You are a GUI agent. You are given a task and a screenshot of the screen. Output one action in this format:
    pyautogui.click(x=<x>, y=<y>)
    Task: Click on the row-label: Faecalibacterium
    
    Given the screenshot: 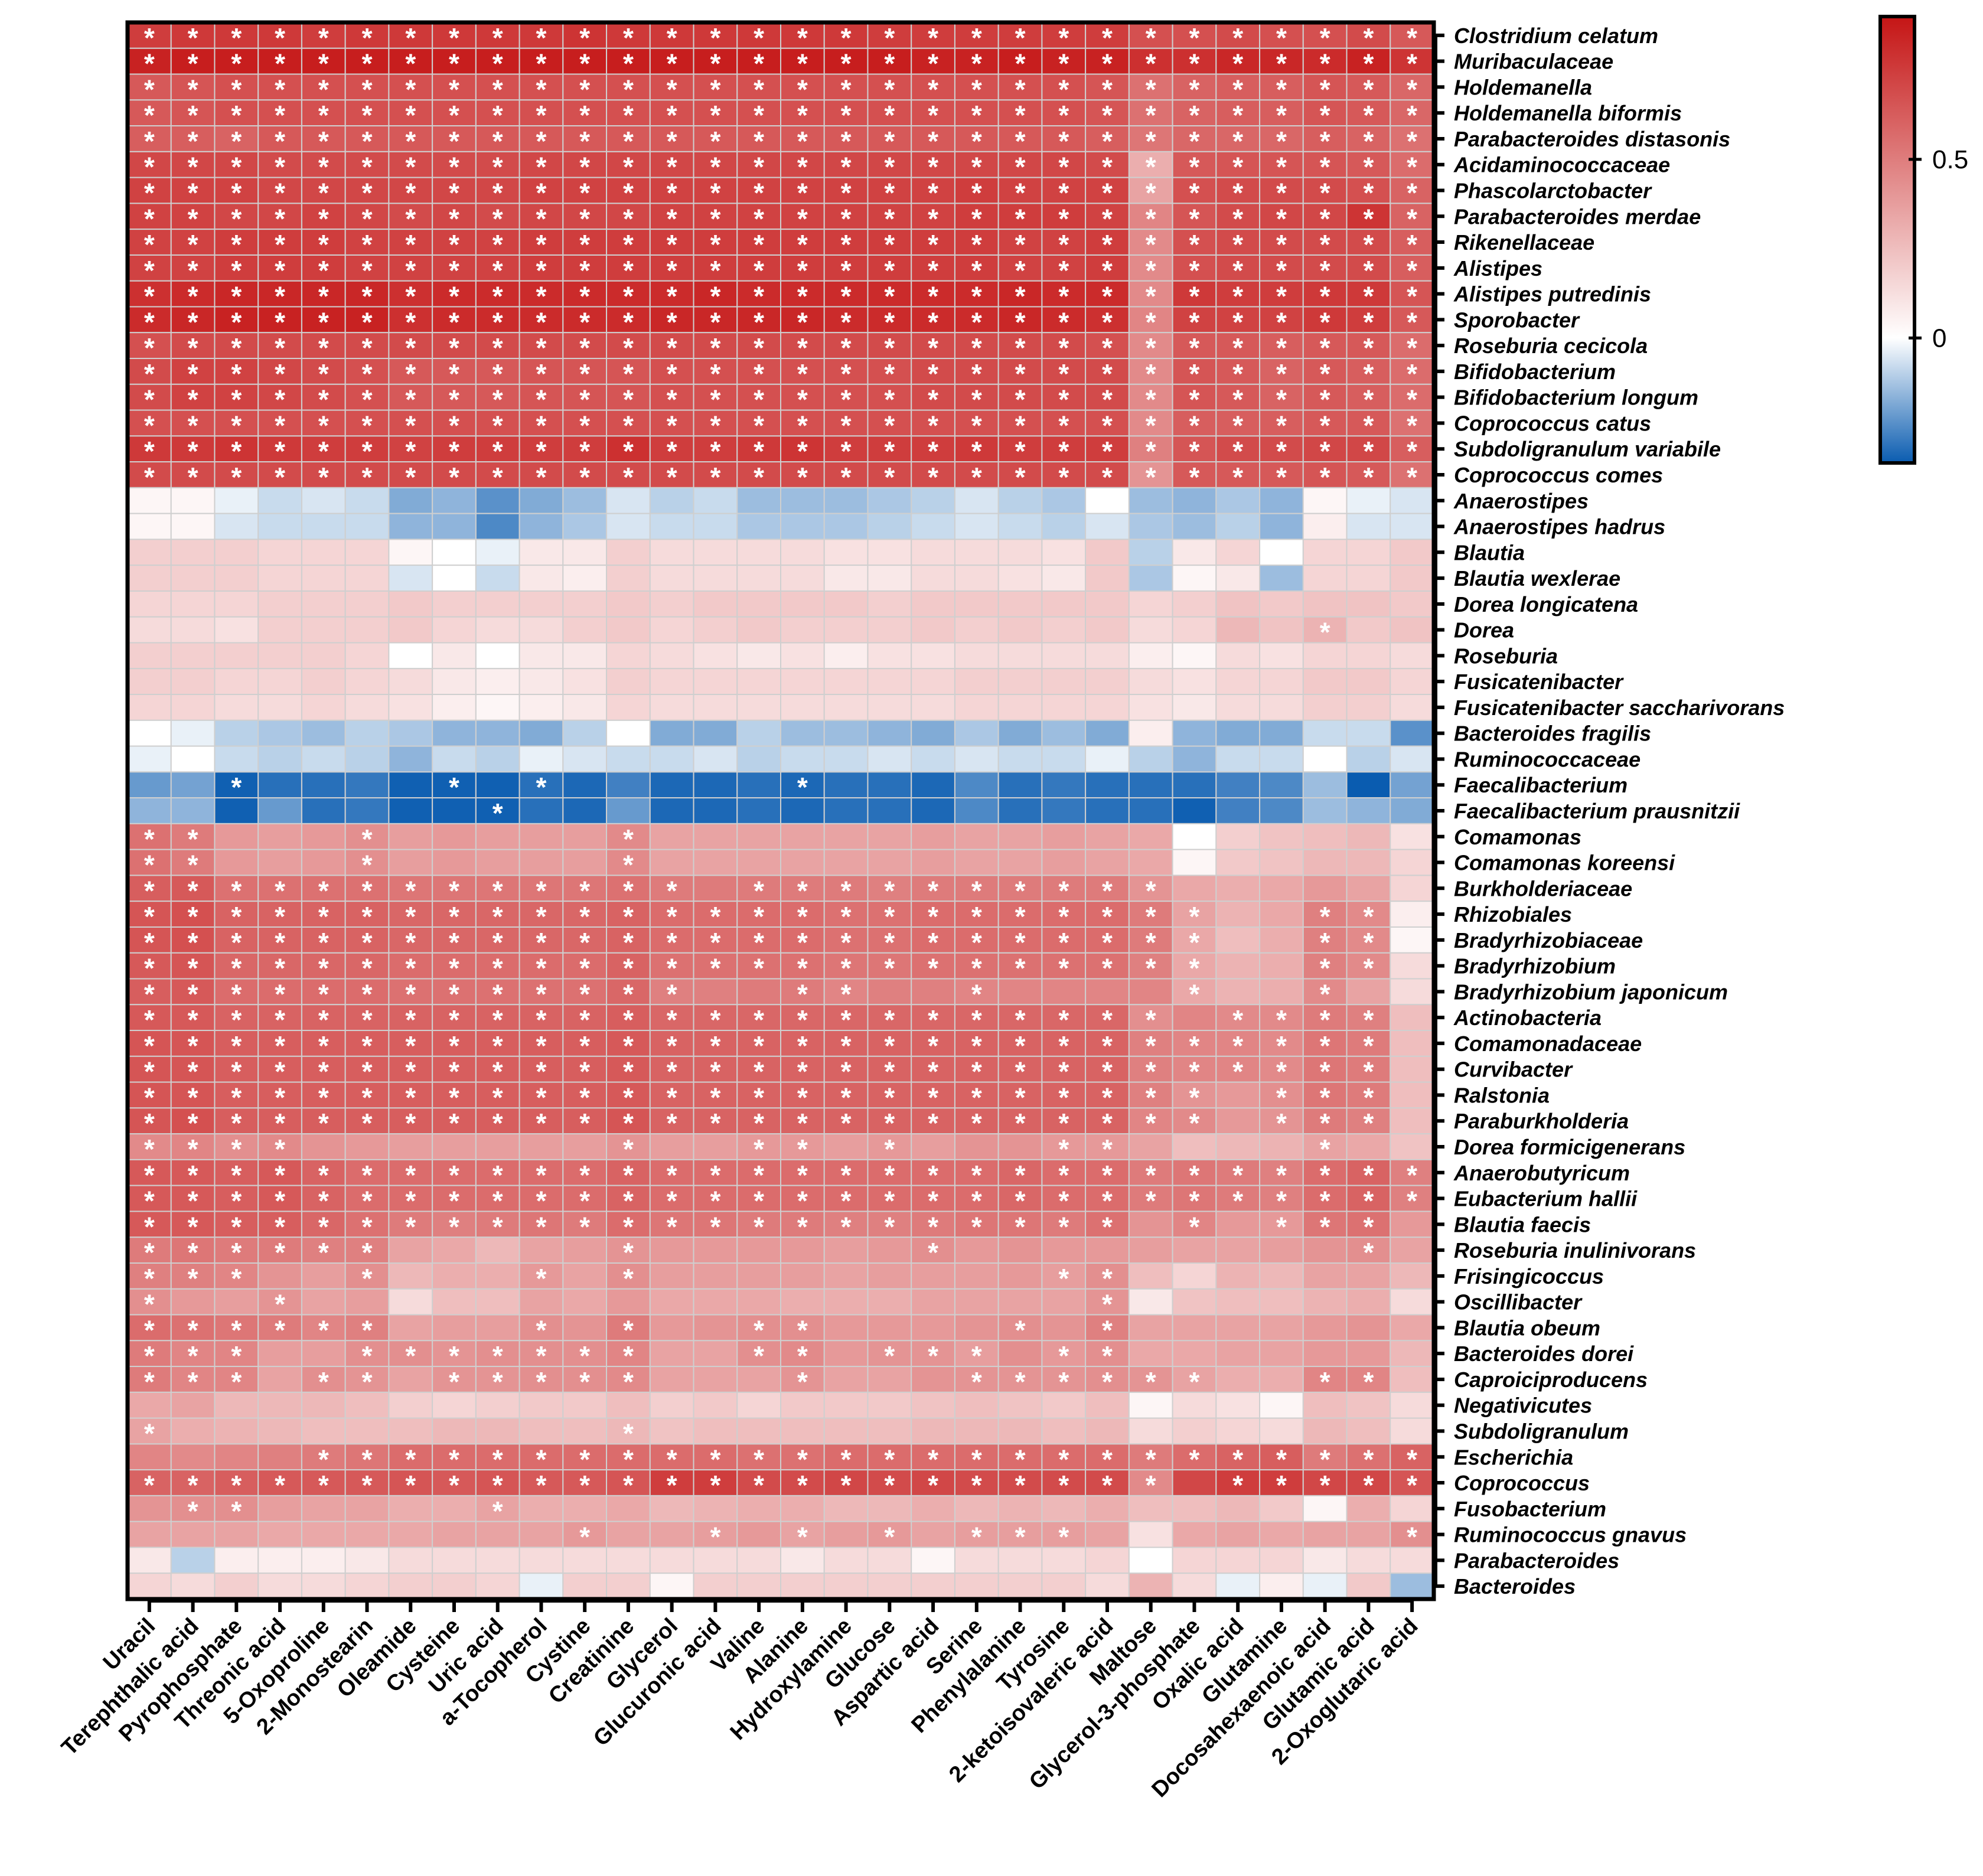 What is the action you would take?
    pyautogui.click(x=1541, y=785)
    